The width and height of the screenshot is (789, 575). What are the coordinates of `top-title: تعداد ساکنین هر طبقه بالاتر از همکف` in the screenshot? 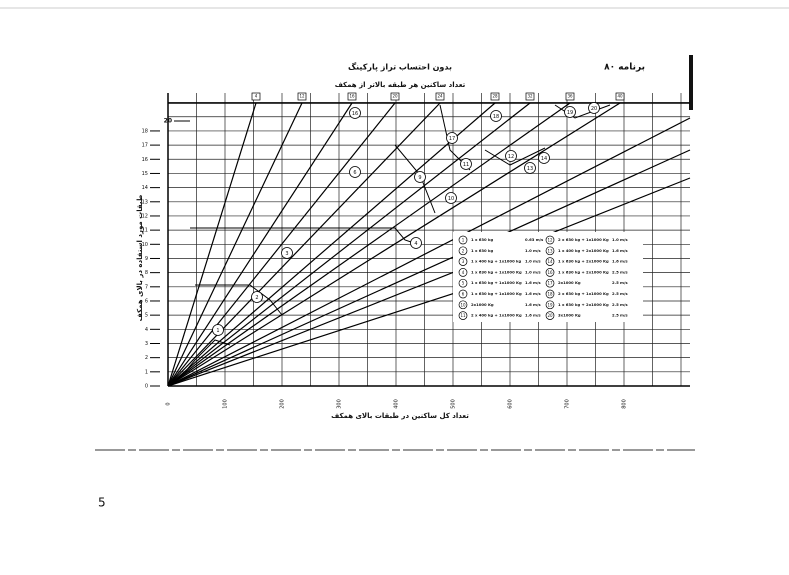 It's located at (400, 85).